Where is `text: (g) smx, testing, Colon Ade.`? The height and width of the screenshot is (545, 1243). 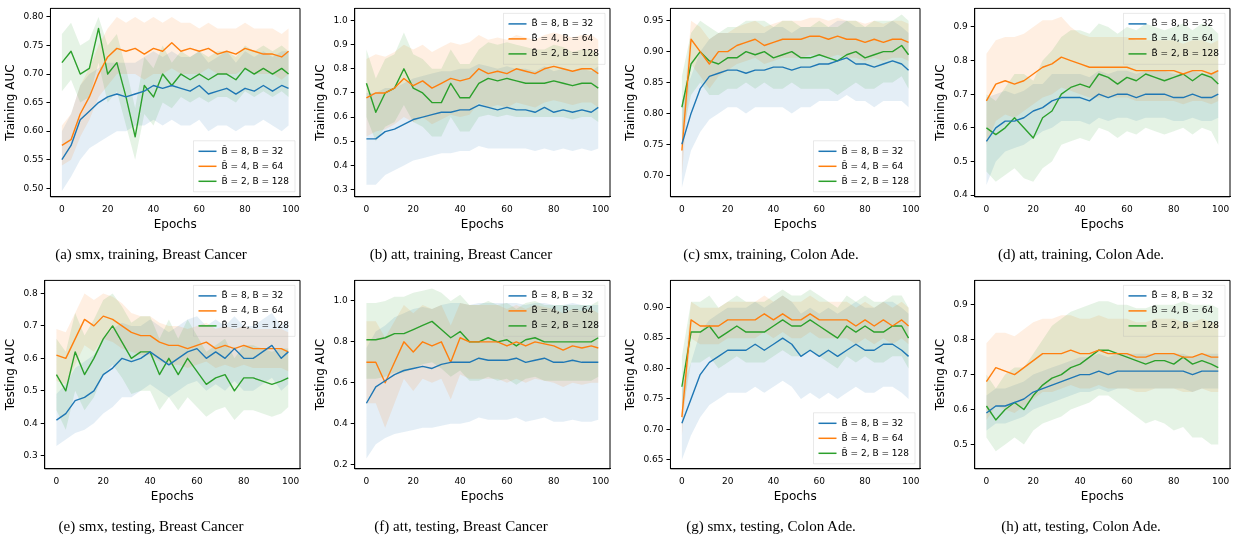 text: (g) smx, testing, Colon Ade. is located at coordinates (771, 526).